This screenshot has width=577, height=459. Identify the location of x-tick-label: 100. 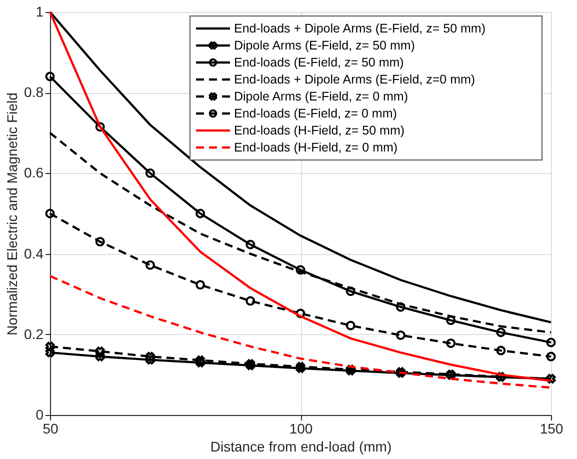
(301, 428).